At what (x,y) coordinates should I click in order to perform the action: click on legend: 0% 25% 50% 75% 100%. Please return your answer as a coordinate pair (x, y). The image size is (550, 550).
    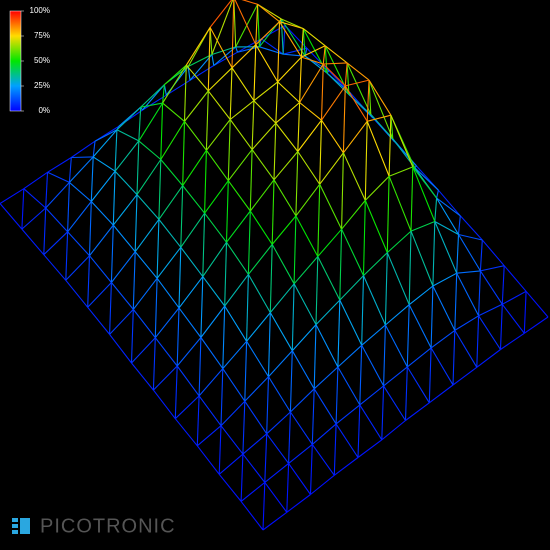
    Looking at the image, I should click on (35, 60).